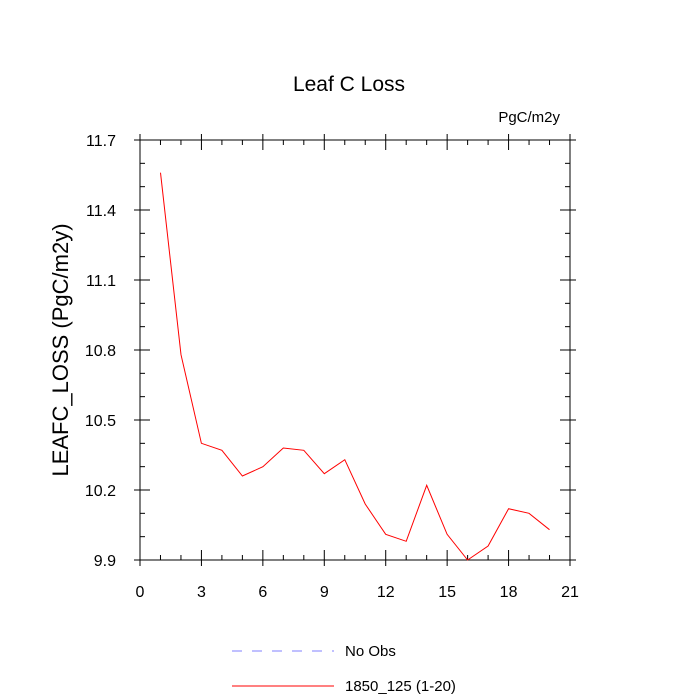 This screenshot has width=700, height=700. What do you see at coordinates (370, 651) in the screenshot?
I see `legend-label: No Obs` at bounding box center [370, 651].